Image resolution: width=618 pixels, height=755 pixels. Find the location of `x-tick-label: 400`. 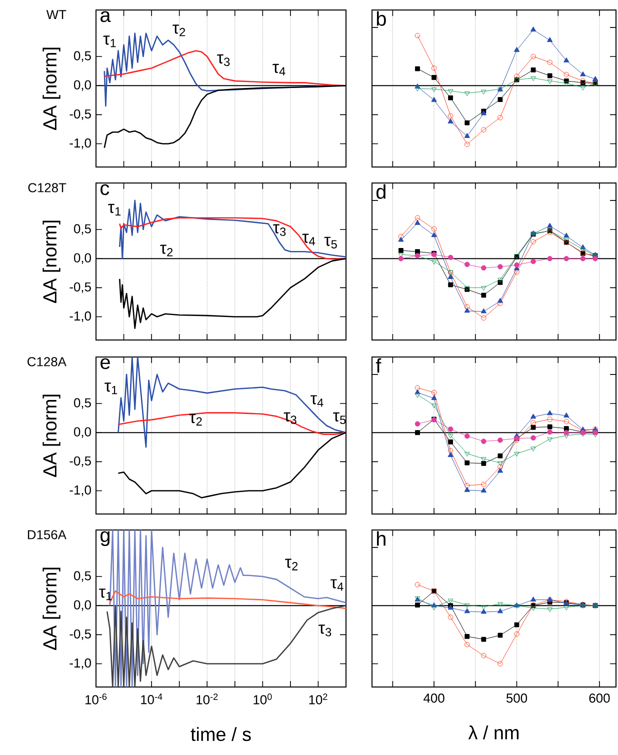

x-tick-label: 400 is located at coordinates (434, 698).